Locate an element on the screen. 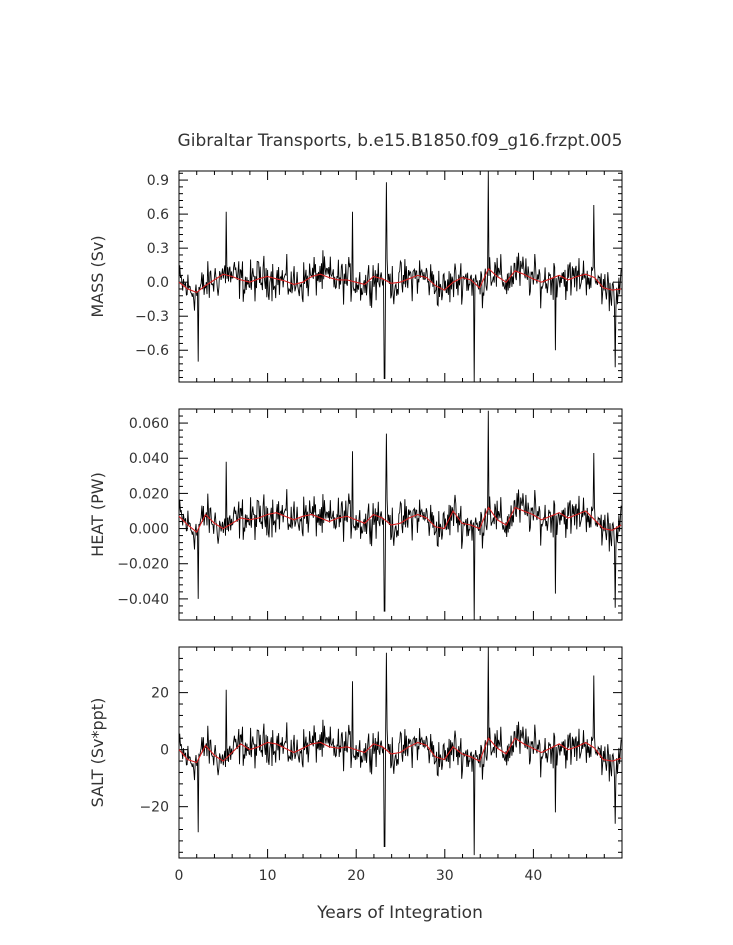 This screenshot has height=945, width=733. x-axis-label: Years of Integration is located at coordinates (399, 913).